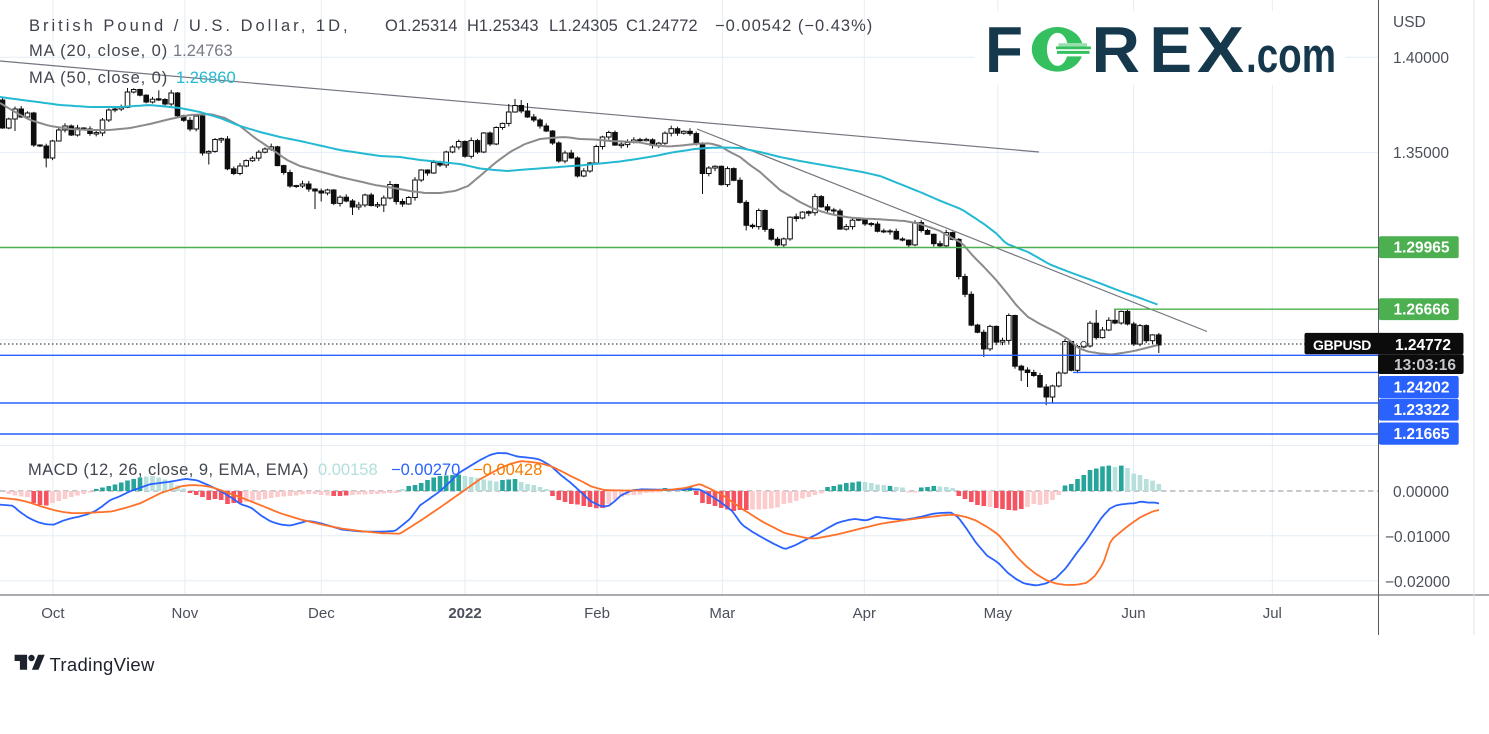  I want to click on svg-text: MA (20, close, 0), so click(98, 51).